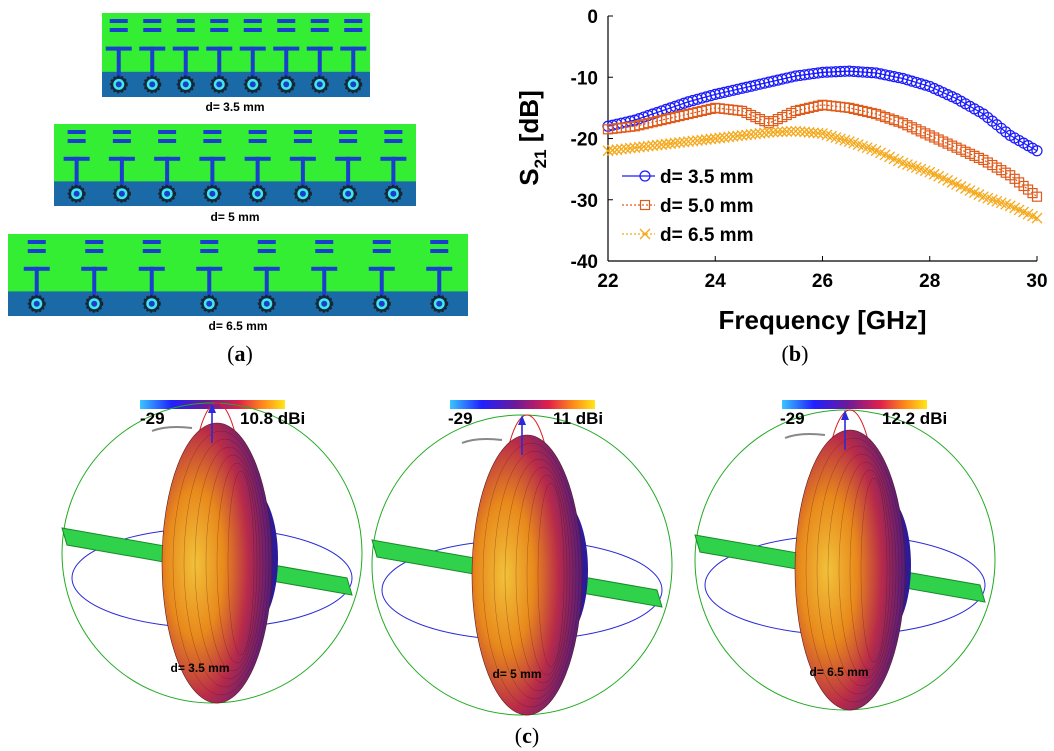 This screenshot has width=1054, height=751. What do you see at coordinates (795, 353) in the screenshot?
I see `caption-b: (b)` at bounding box center [795, 353].